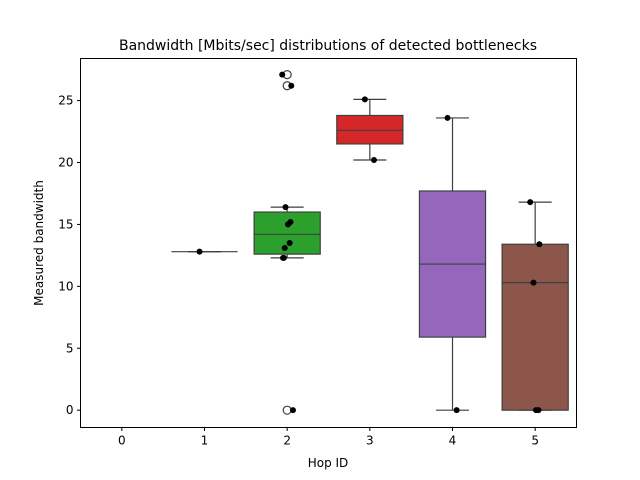 The image size is (640, 480). Describe the element at coordinates (287, 441) in the screenshot. I see `x-tick-label: 2` at that location.